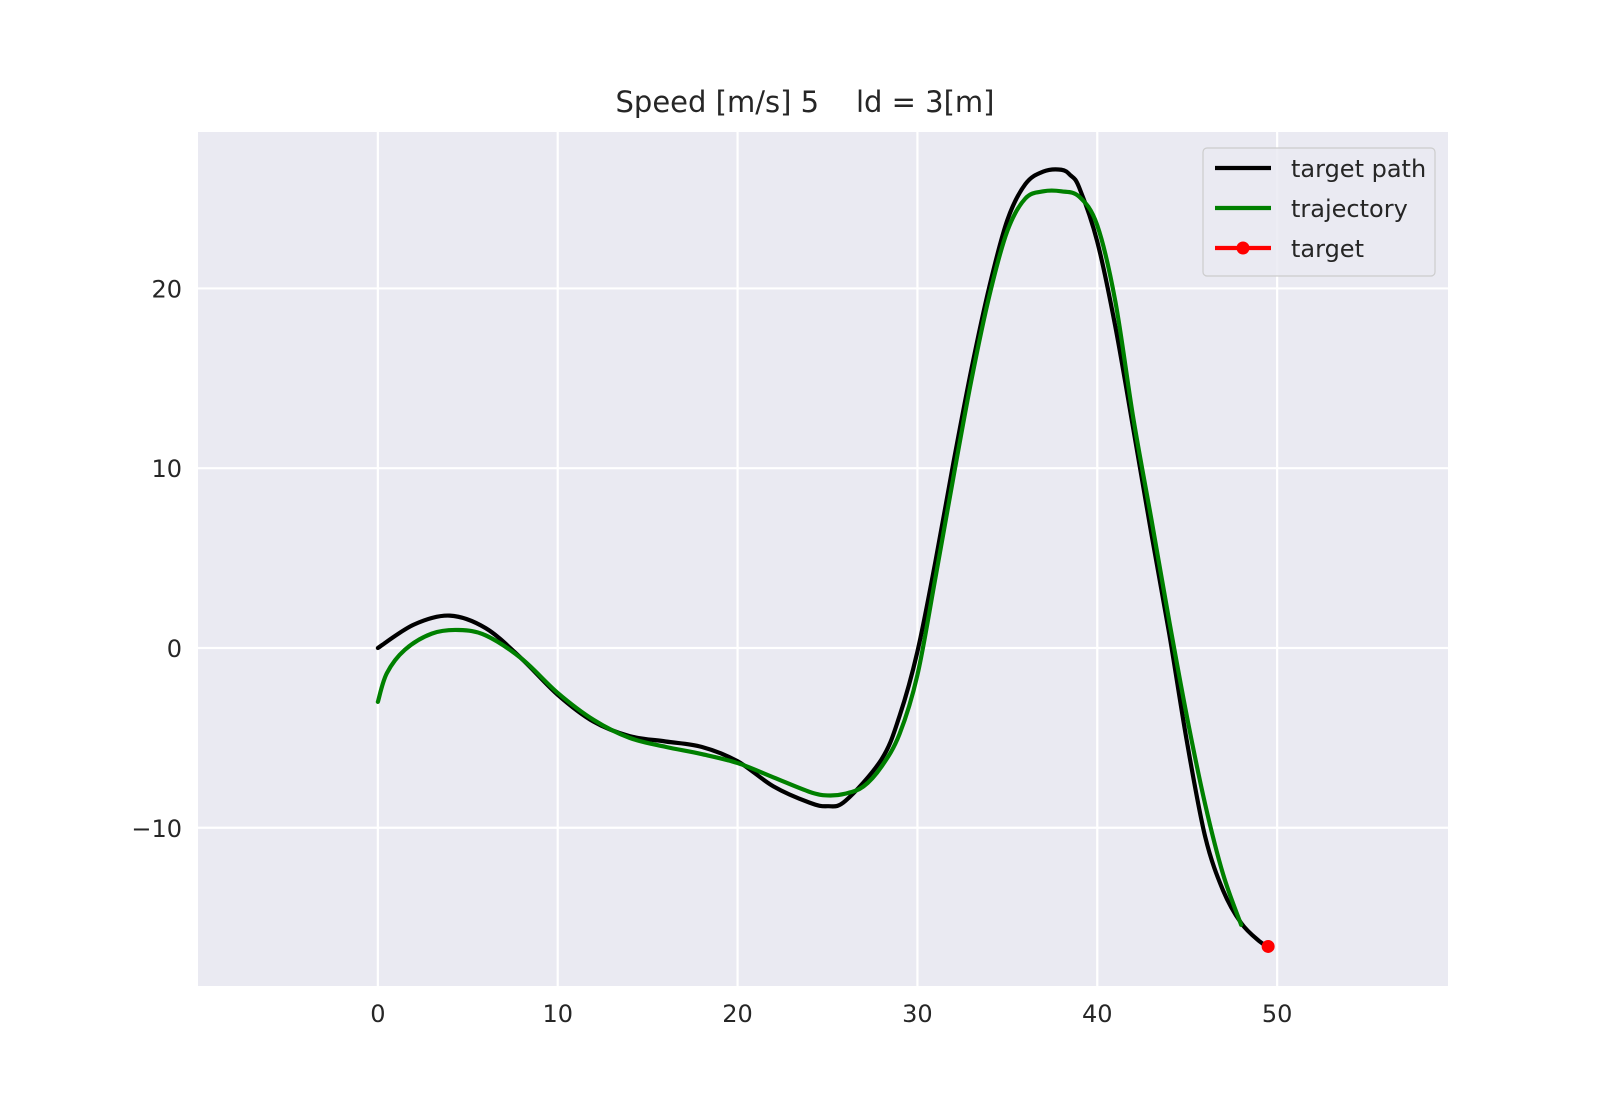 This screenshot has height=1100, width=1600. I want to click on legend-frame, so click(1319, 212).